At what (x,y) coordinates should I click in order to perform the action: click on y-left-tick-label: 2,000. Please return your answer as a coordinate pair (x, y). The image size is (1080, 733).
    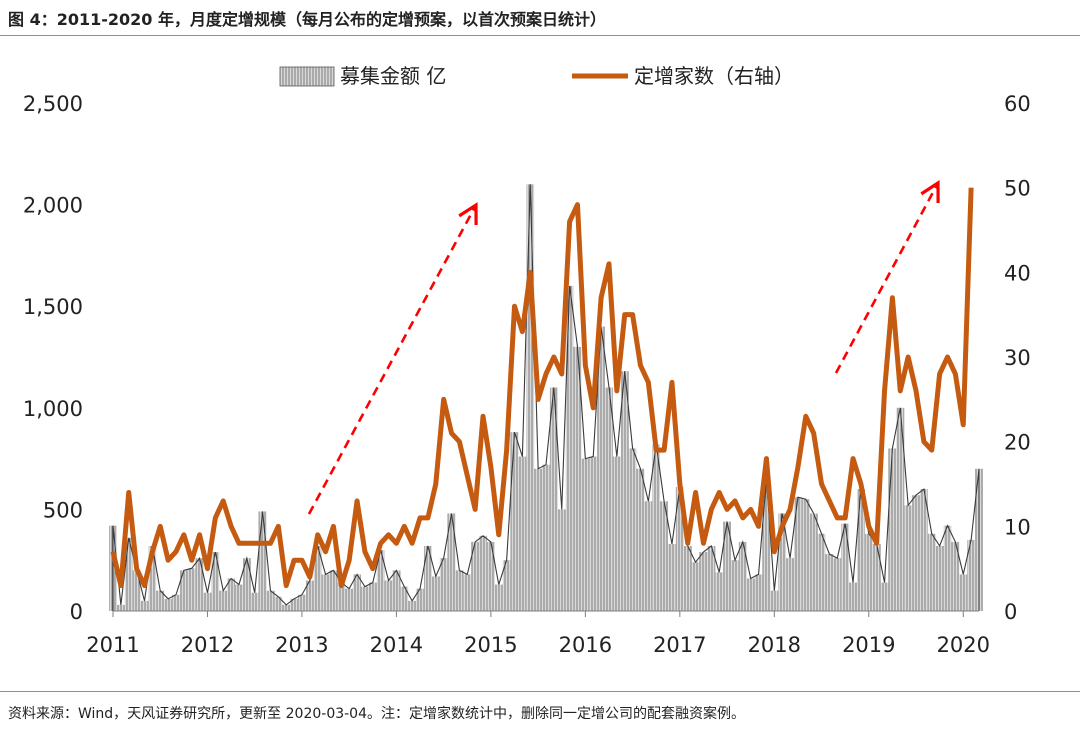
    Looking at the image, I should click on (53, 206).